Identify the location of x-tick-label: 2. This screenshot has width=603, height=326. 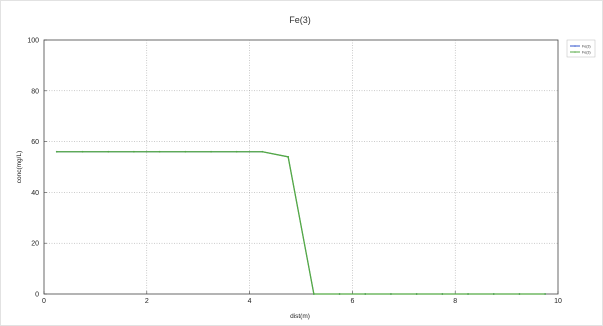
(147, 301).